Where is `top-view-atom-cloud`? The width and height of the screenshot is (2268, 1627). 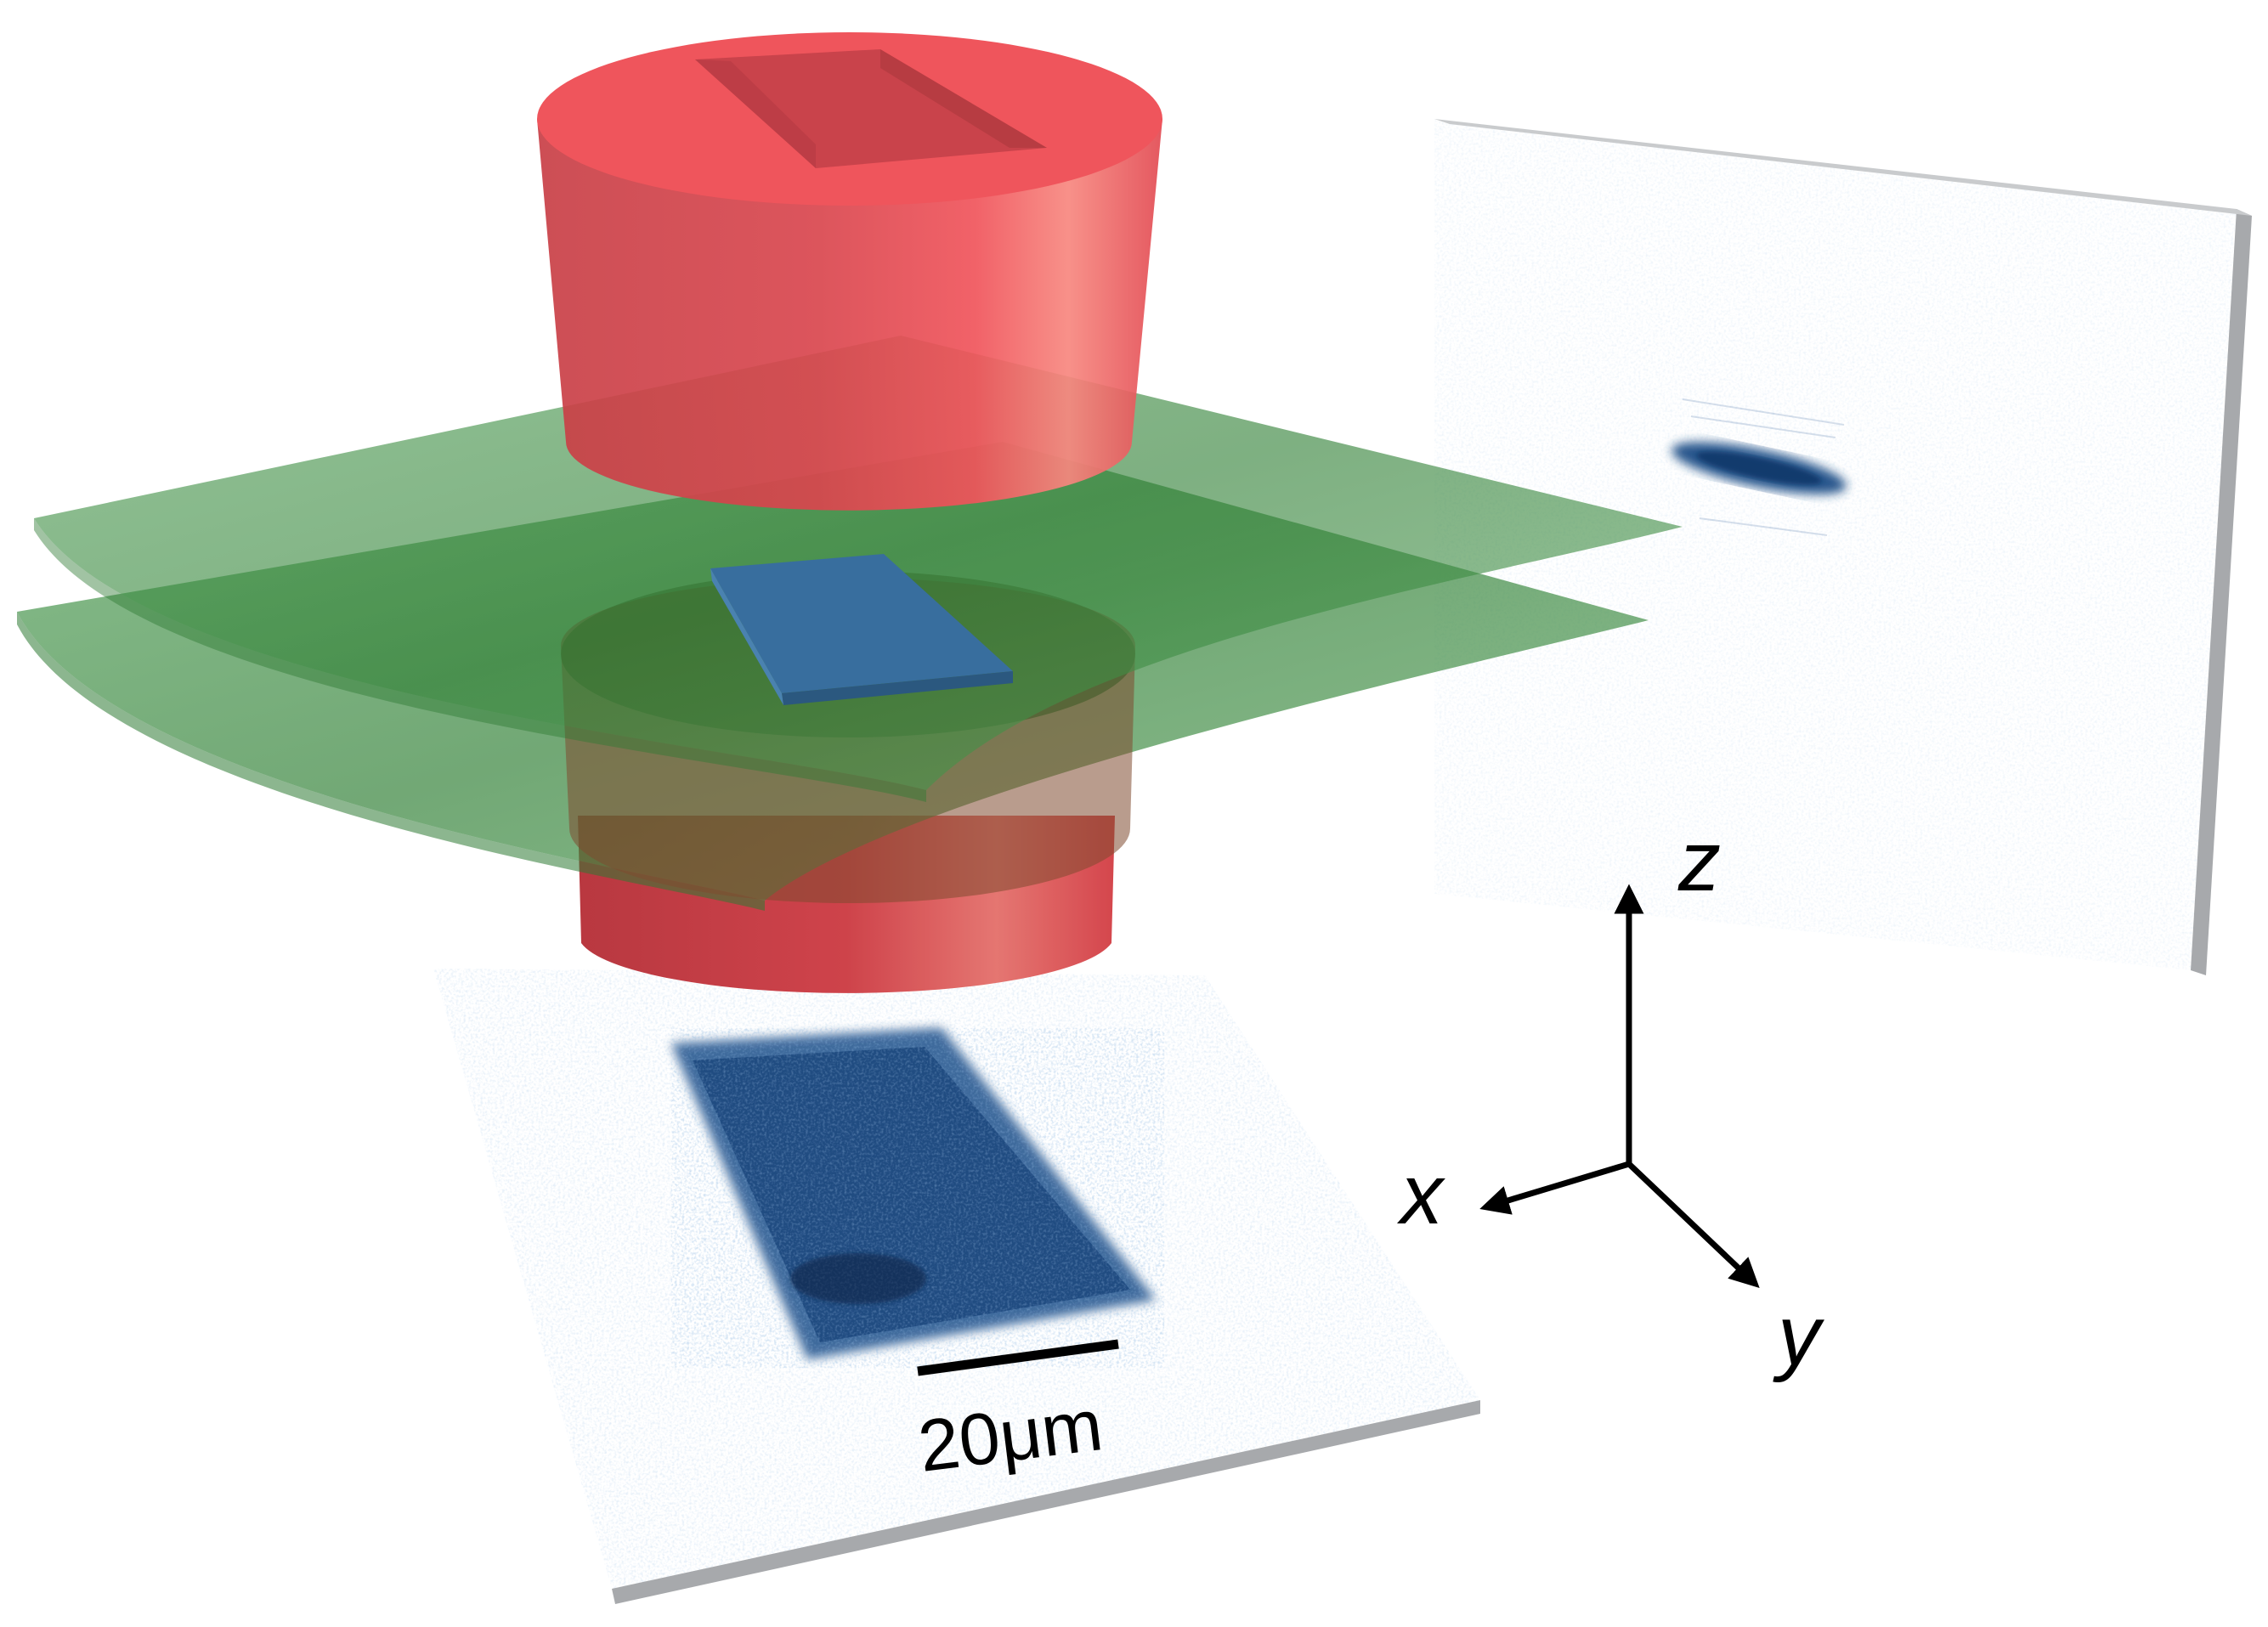
top-view-atom-cloud is located at coordinates (918, 1198).